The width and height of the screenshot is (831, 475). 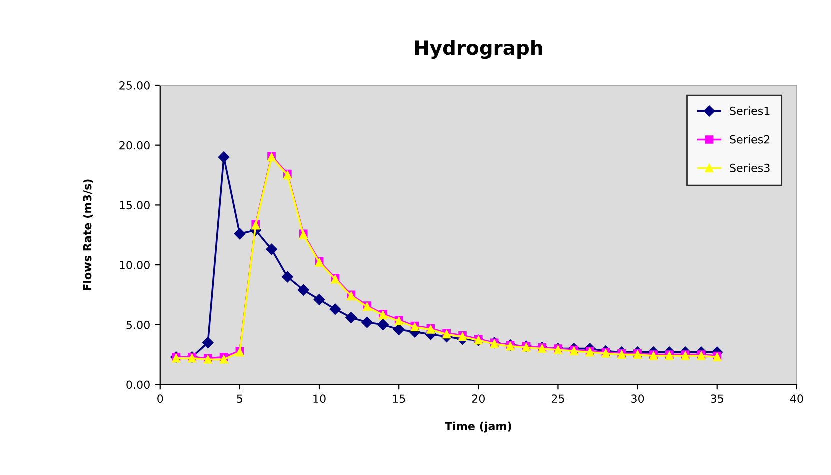 What do you see at coordinates (558, 399) in the screenshot?
I see `x-tick-label: 25` at bounding box center [558, 399].